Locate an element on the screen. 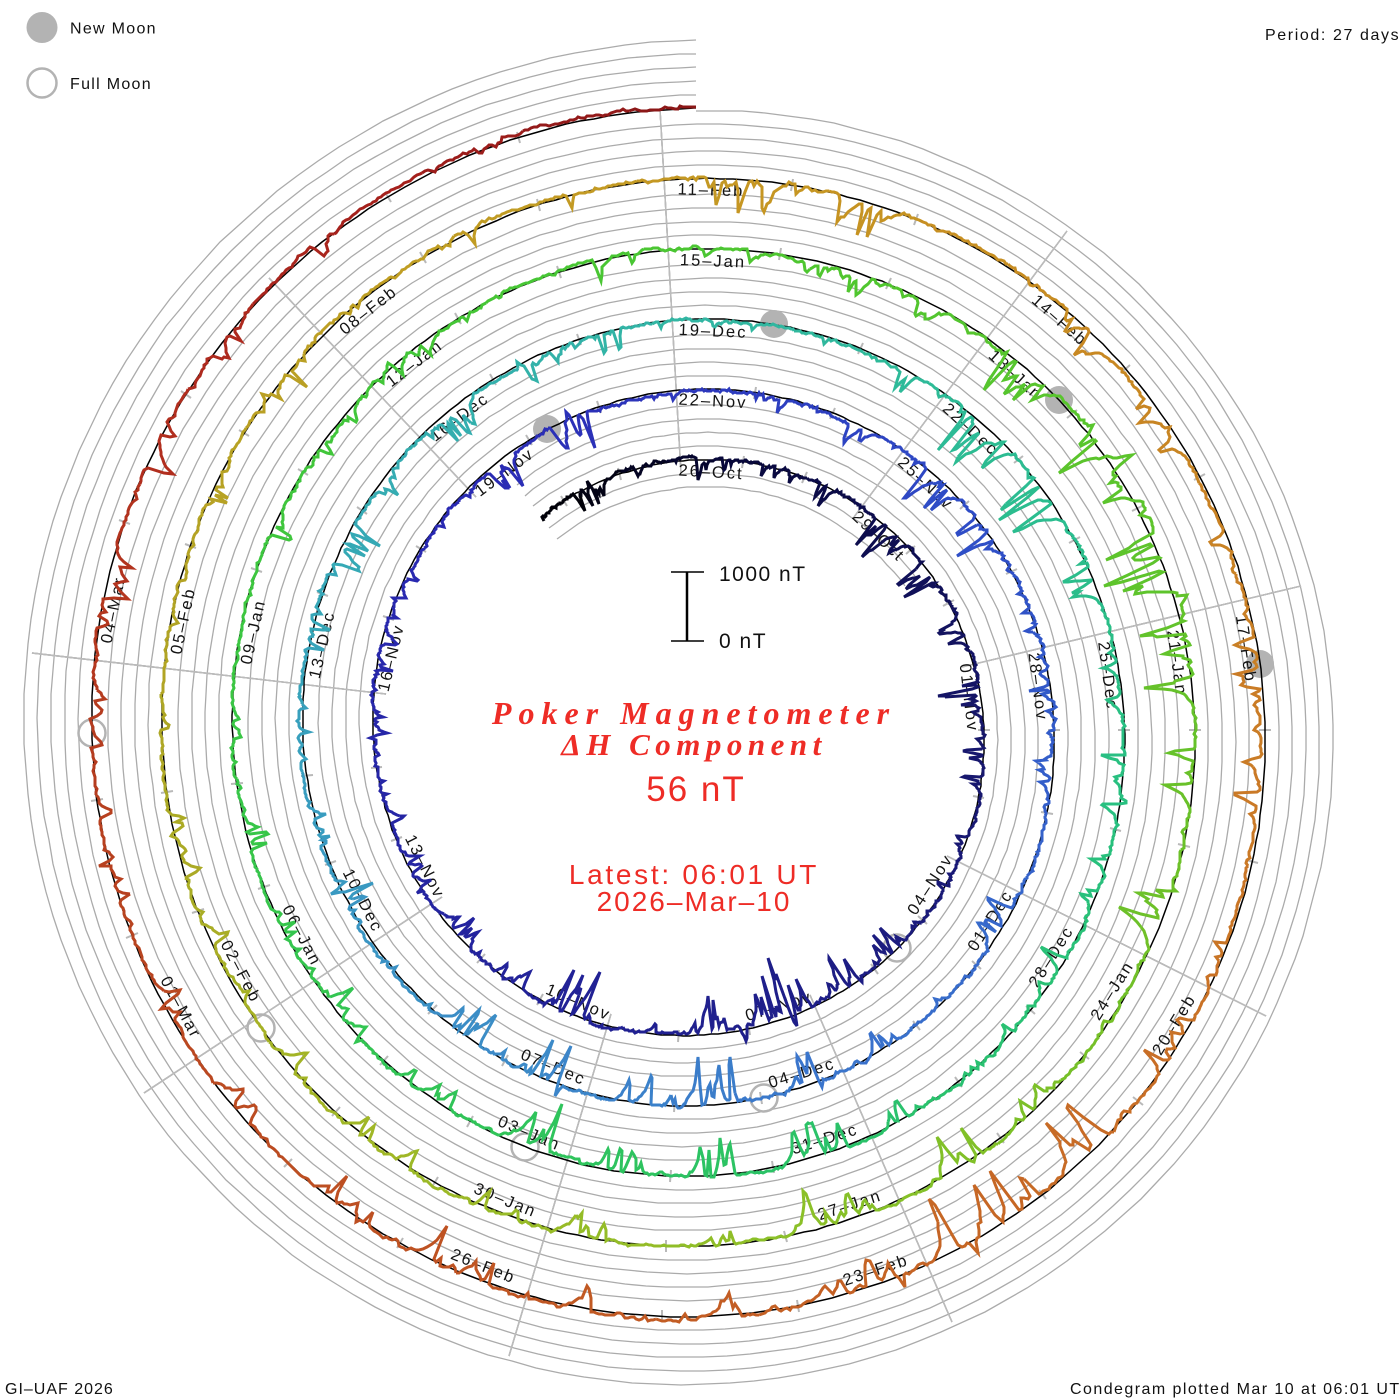  svg-text: 15–Jan is located at coordinates (713, 261).